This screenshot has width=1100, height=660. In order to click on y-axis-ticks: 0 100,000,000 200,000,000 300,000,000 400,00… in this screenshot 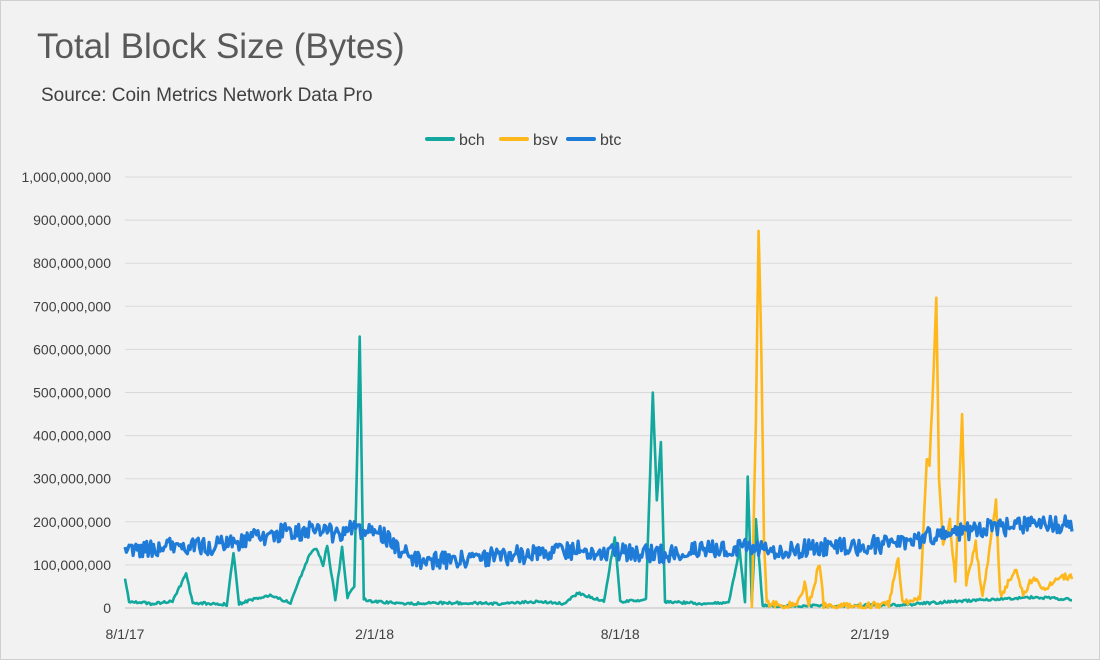, I will do `click(66, 392)`.